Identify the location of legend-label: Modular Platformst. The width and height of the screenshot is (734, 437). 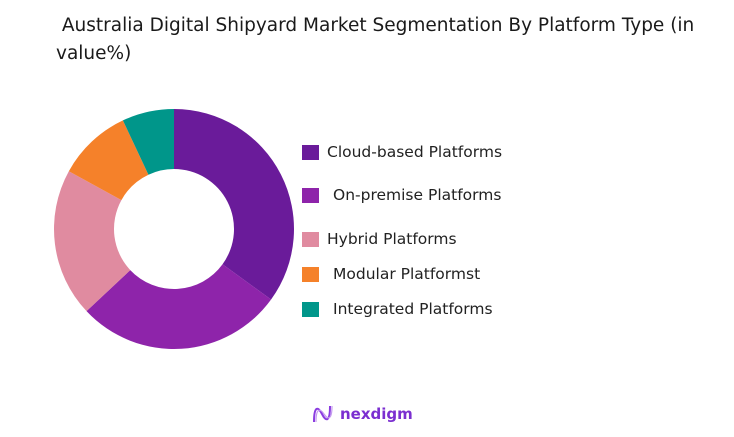
(407, 274).